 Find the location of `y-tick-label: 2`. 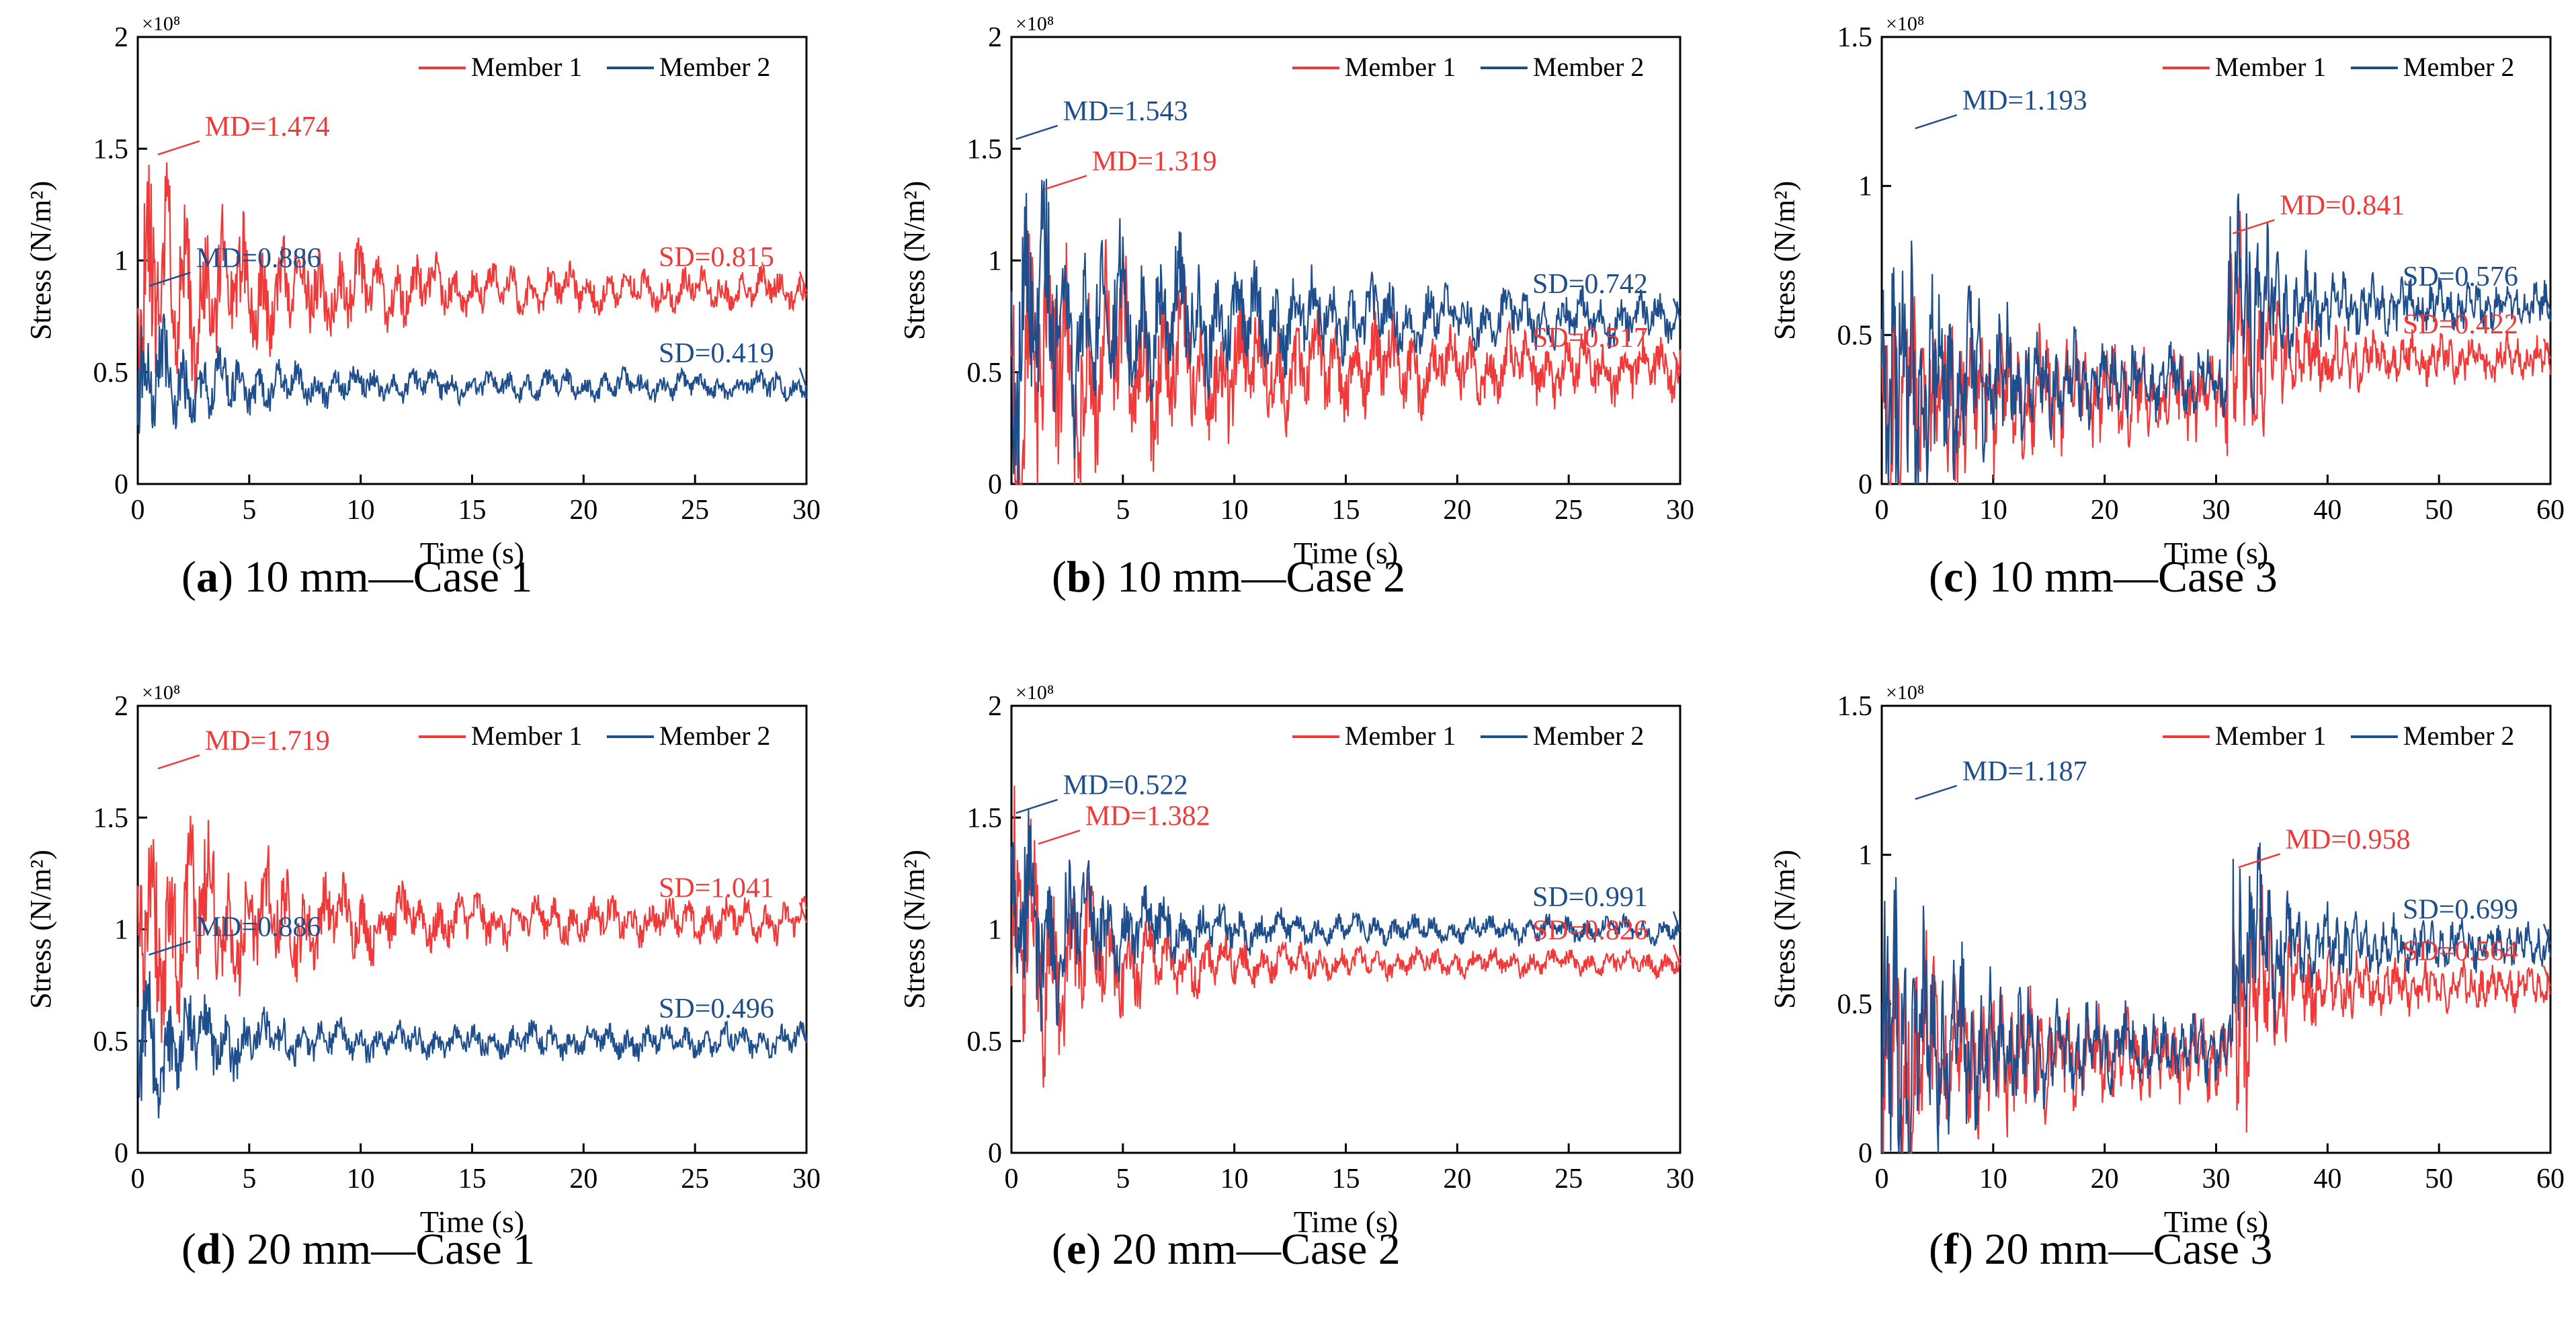

y-tick-label: 2 is located at coordinates (121, 706).